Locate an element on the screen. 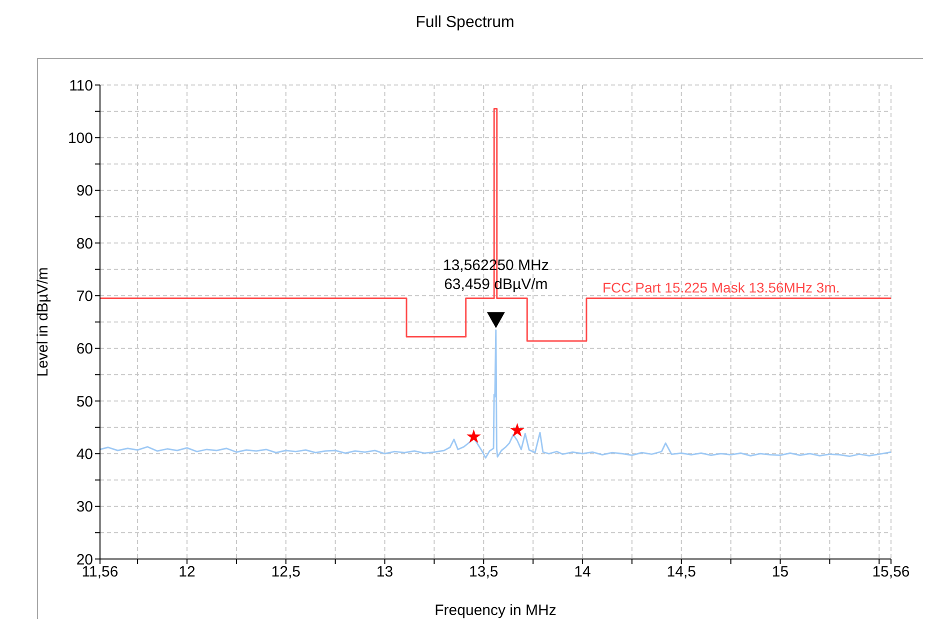 The height and width of the screenshot is (626, 930). y-tick-label: 80 is located at coordinates (84, 243).